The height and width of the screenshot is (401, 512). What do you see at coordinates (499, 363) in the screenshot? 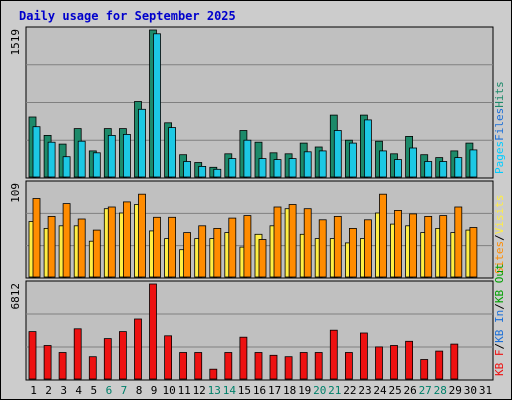
I see `legend-entry: KB F` at bounding box center [499, 363].